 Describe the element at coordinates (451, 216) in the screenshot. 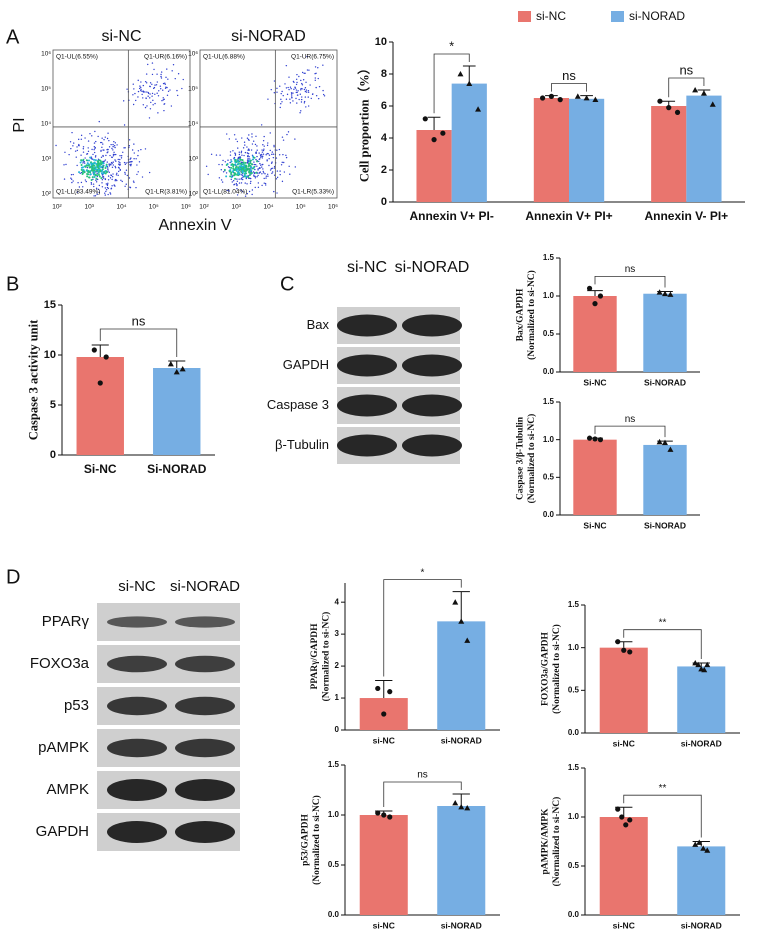

I see `x-tick-label: Annexin V+ PI-` at that location.